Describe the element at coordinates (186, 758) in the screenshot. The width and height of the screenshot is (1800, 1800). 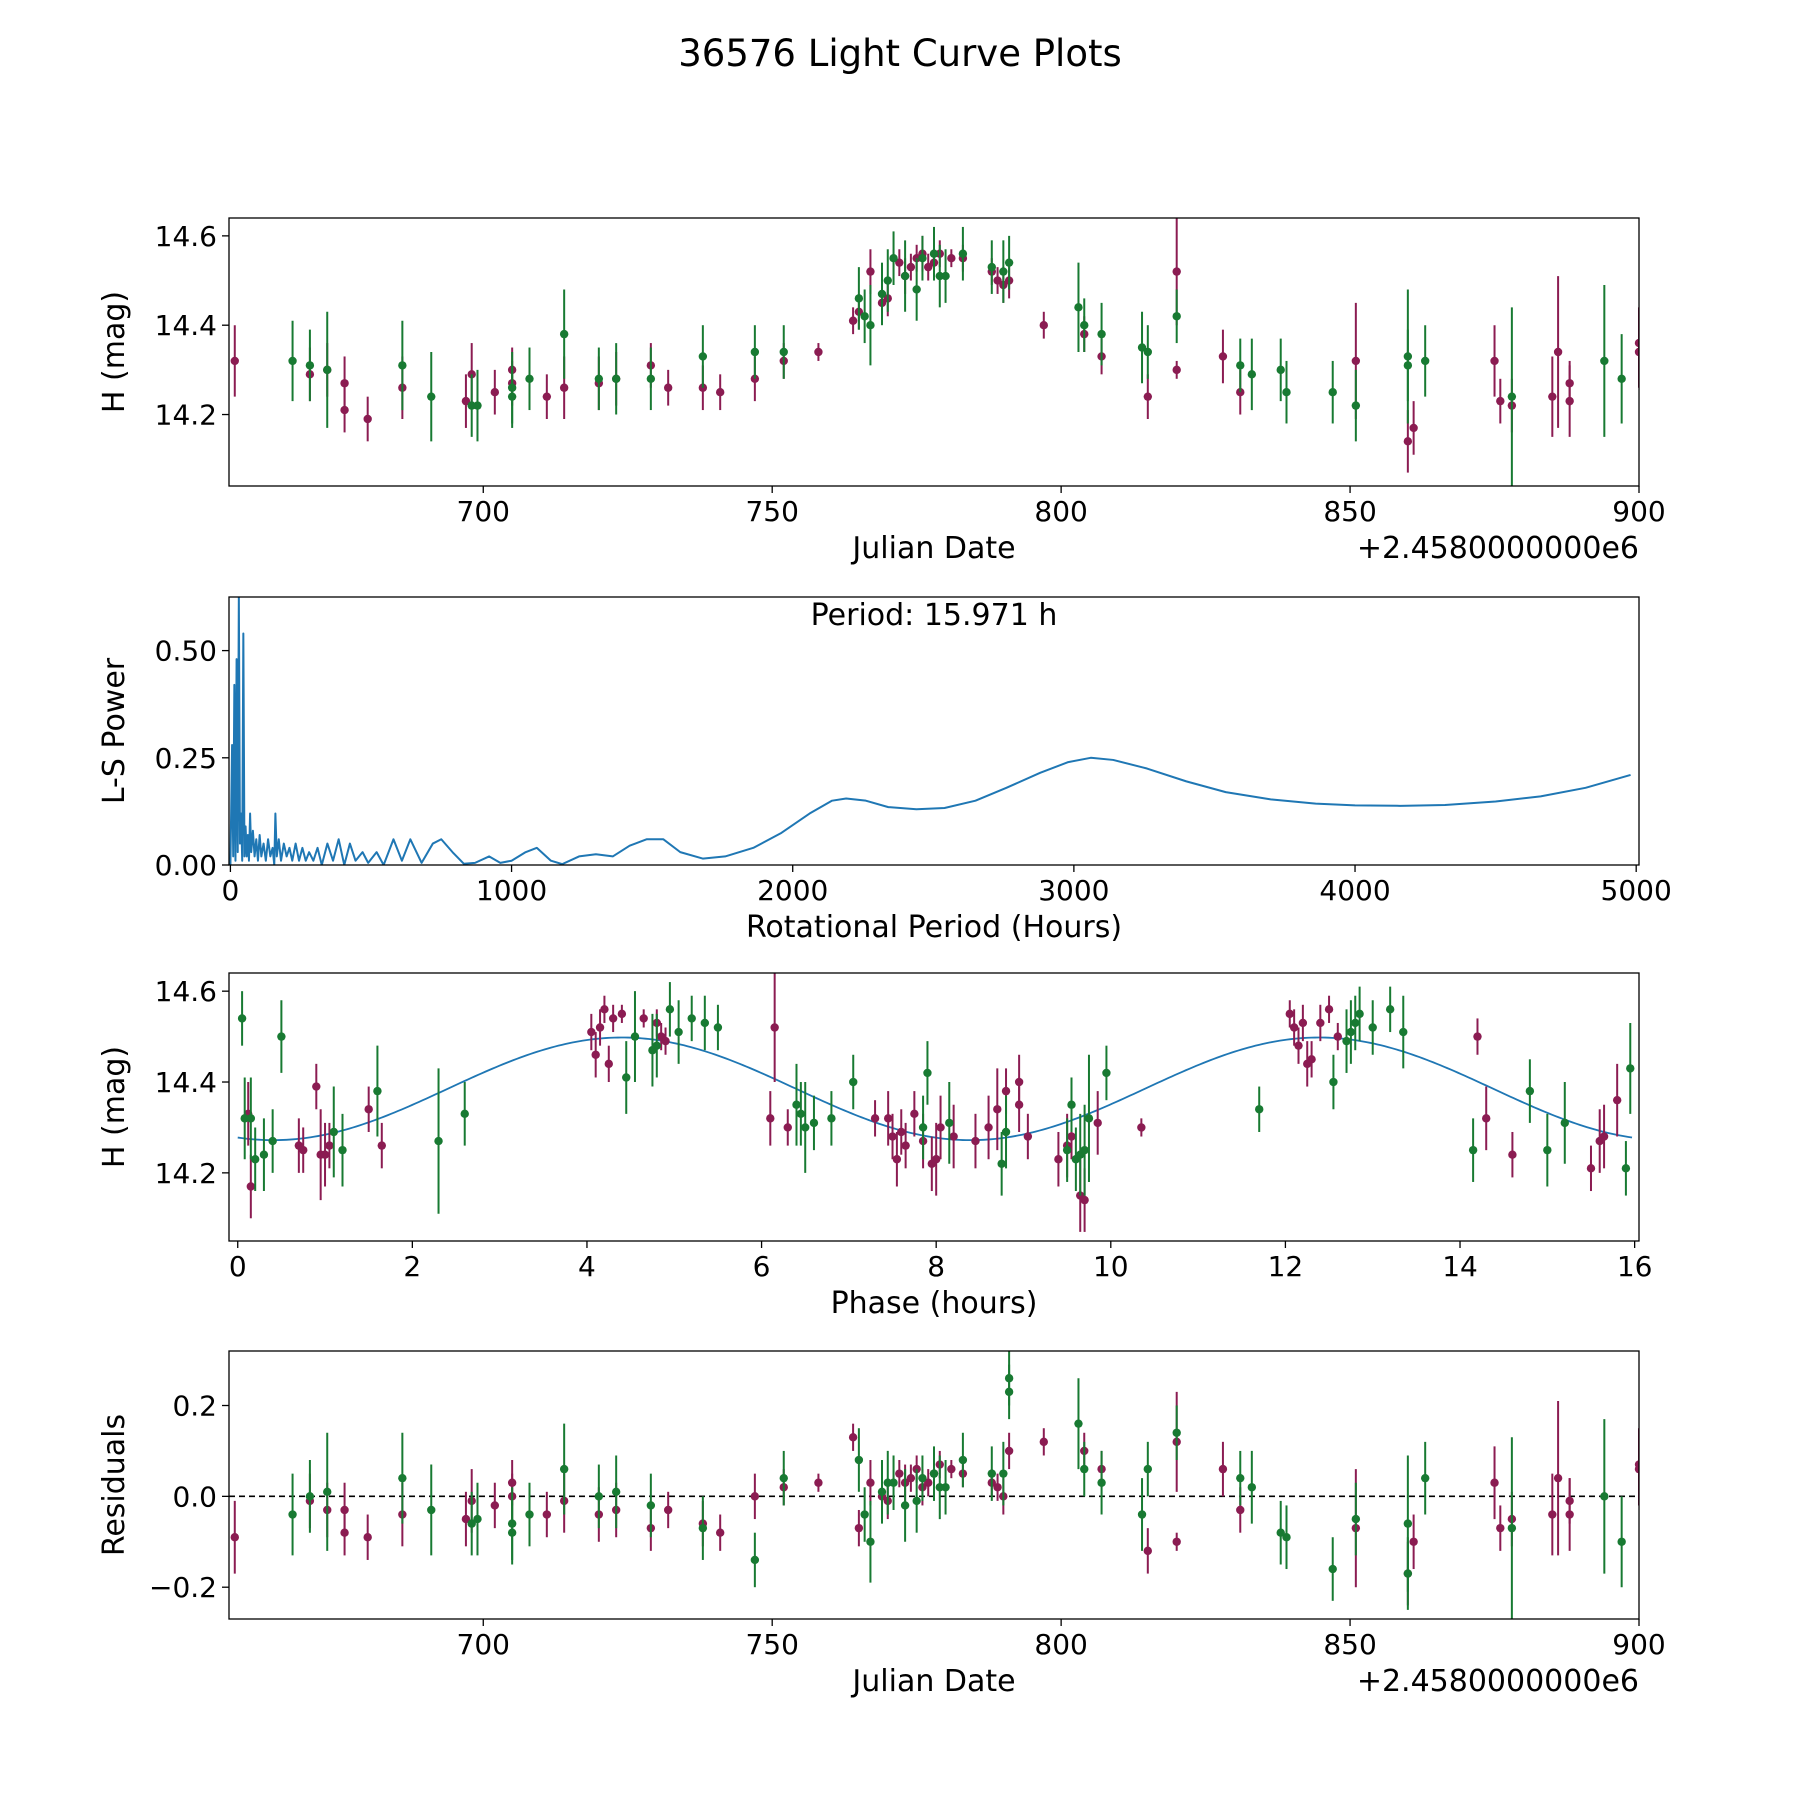
I see `y-tick-label: 0.25` at that location.